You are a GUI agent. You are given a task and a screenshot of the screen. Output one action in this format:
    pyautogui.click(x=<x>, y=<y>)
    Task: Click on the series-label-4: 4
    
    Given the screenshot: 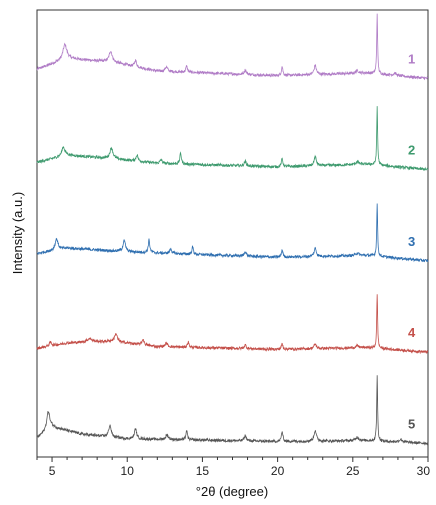 What is the action you would take?
    pyautogui.click(x=412, y=332)
    